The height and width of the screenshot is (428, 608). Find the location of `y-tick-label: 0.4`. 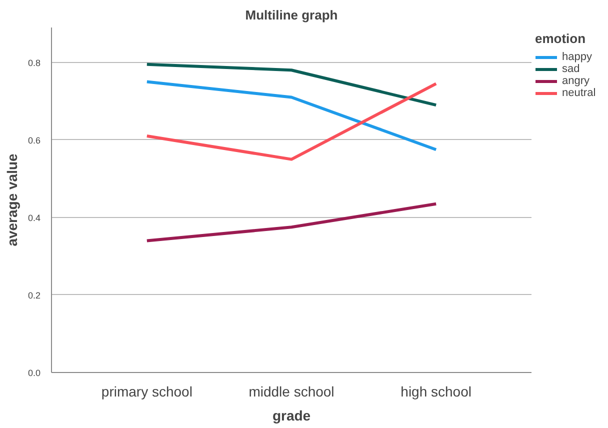

y-tick-label: 0.4 is located at coordinates (34, 217).